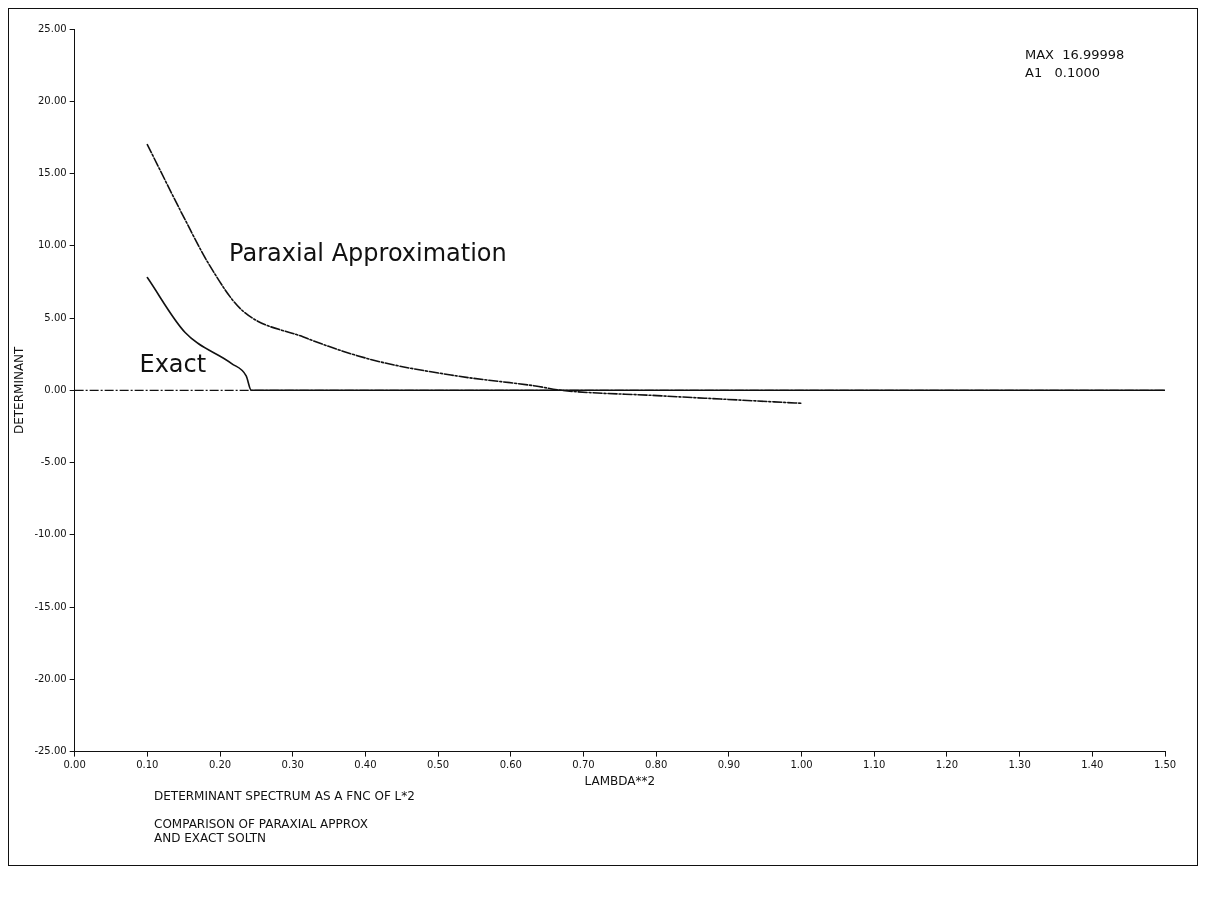  Describe the element at coordinates (19, 390) in the screenshot. I see `y-axis-title: DETERMINANT` at that location.